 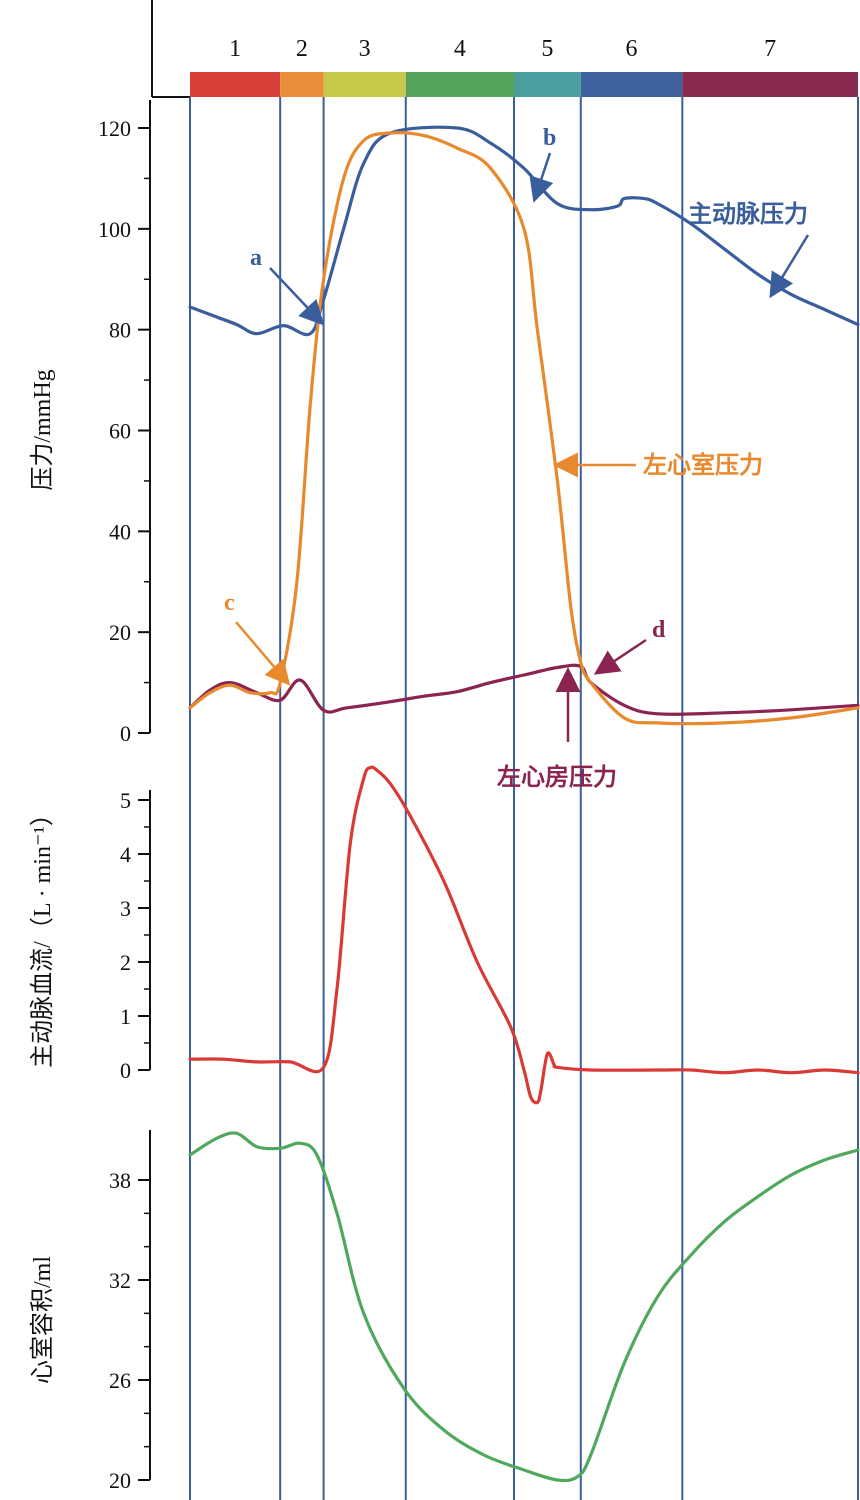 What do you see at coordinates (748, 214) in the screenshot?
I see `aortic-pressure-label: 主动脉压力` at bounding box center [748, 214].